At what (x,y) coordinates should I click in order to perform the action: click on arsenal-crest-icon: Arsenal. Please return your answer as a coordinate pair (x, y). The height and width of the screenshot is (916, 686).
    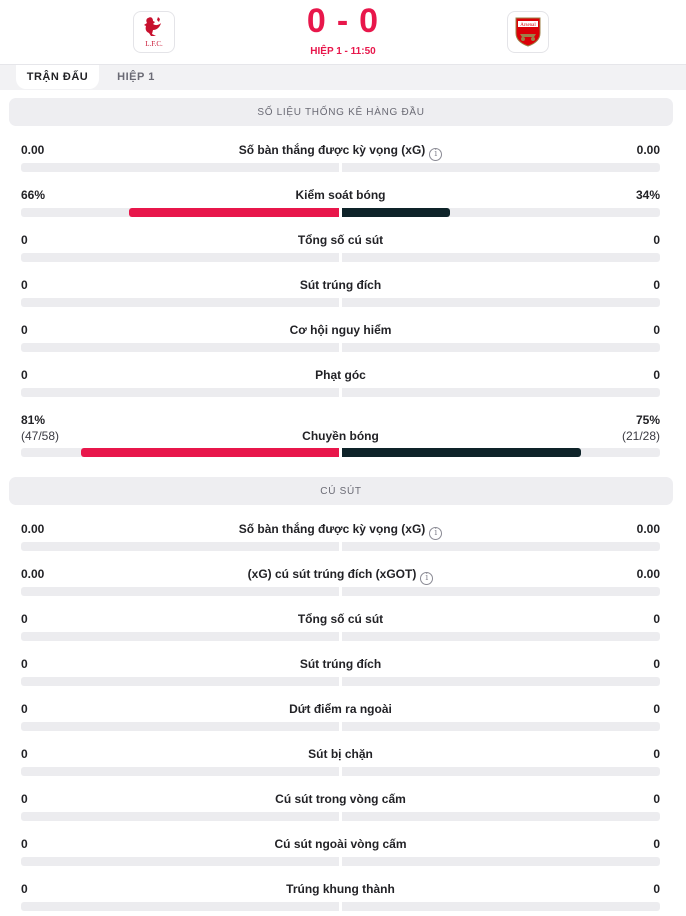
    Looking at the image, I should click on (528, 32).